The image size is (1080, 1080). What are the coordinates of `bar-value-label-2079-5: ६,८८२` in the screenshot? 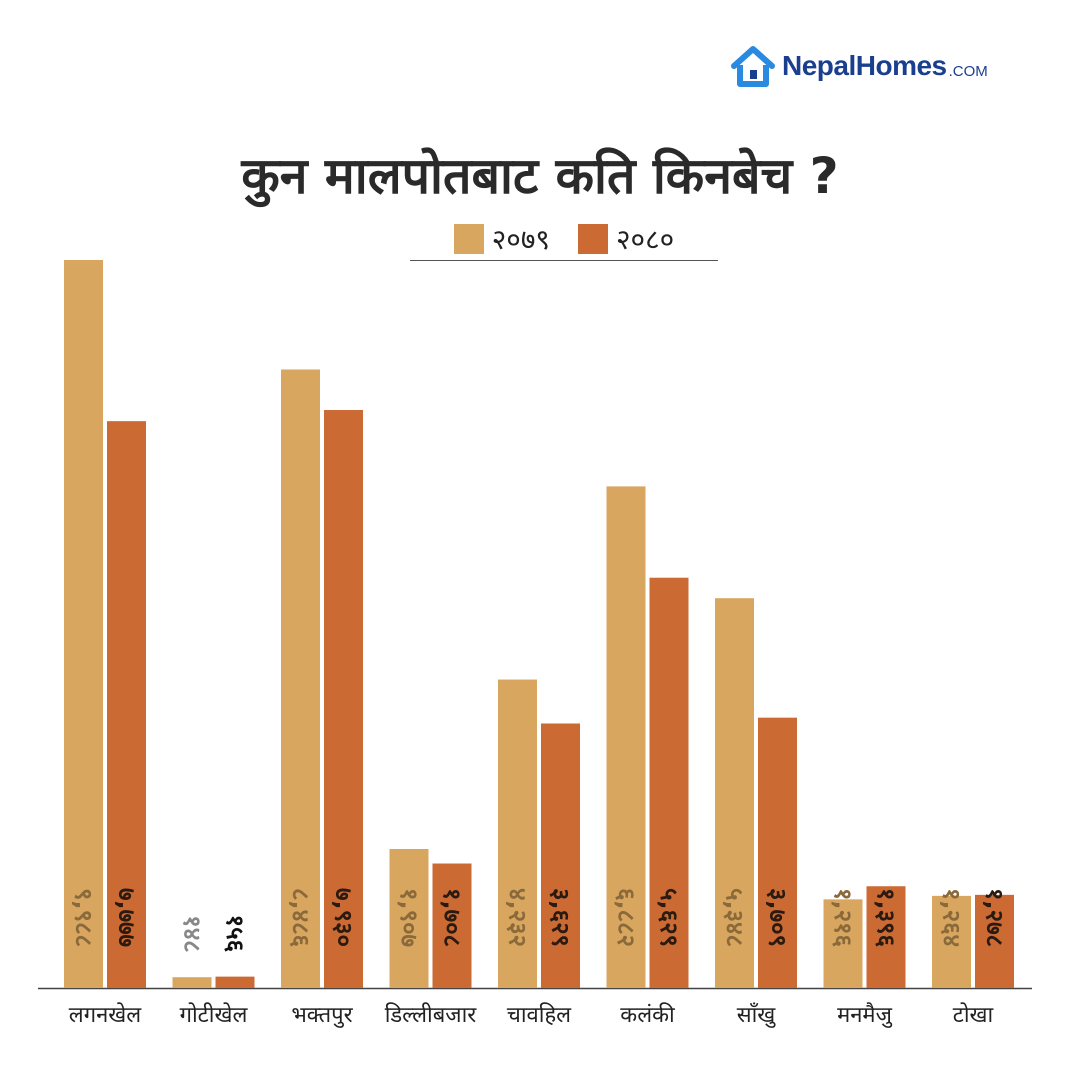 It's located at (626, 917).